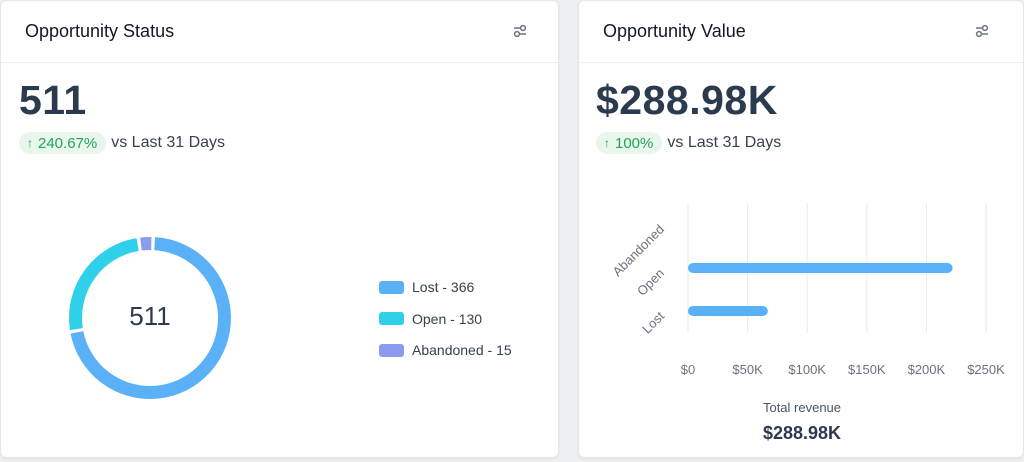 The height and width of the screenshot is (462, 1024). Describe the element at coordinates (462, 350) in the screenshot. I see `legend-label: Abandoned - 15` at that location.